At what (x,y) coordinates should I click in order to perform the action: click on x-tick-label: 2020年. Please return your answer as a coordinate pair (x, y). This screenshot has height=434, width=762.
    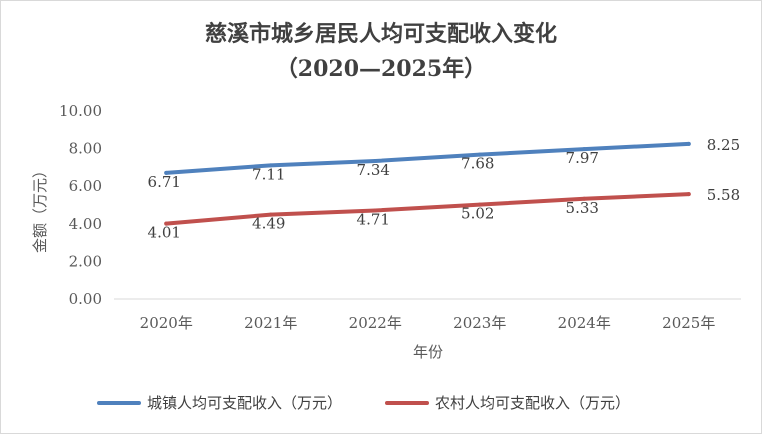
    Looking at the image, I should click on (166, 323).